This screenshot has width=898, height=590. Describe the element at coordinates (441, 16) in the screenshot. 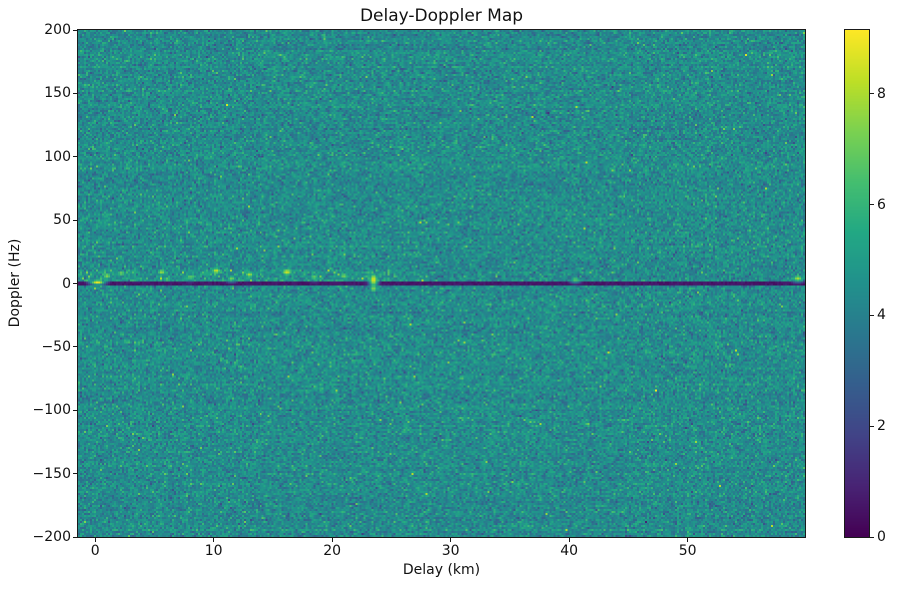

I see `chart-title: Delay-Doppler Map` at that location.